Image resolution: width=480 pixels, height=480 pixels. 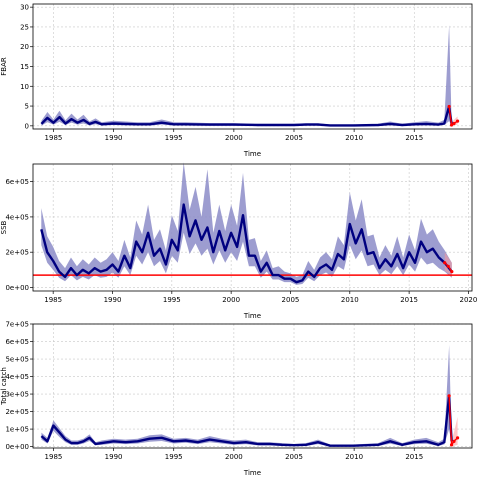 I want to click on y-tick-label: 7e+05, so click(x=17, y=325).